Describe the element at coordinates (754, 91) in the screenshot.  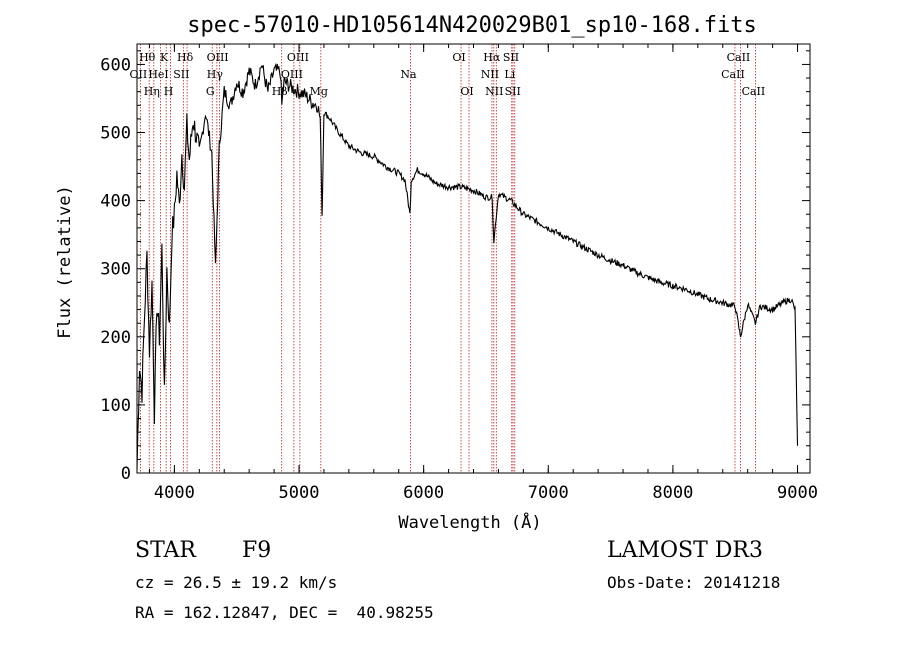
I see `line-label-26: CaII` at that location.